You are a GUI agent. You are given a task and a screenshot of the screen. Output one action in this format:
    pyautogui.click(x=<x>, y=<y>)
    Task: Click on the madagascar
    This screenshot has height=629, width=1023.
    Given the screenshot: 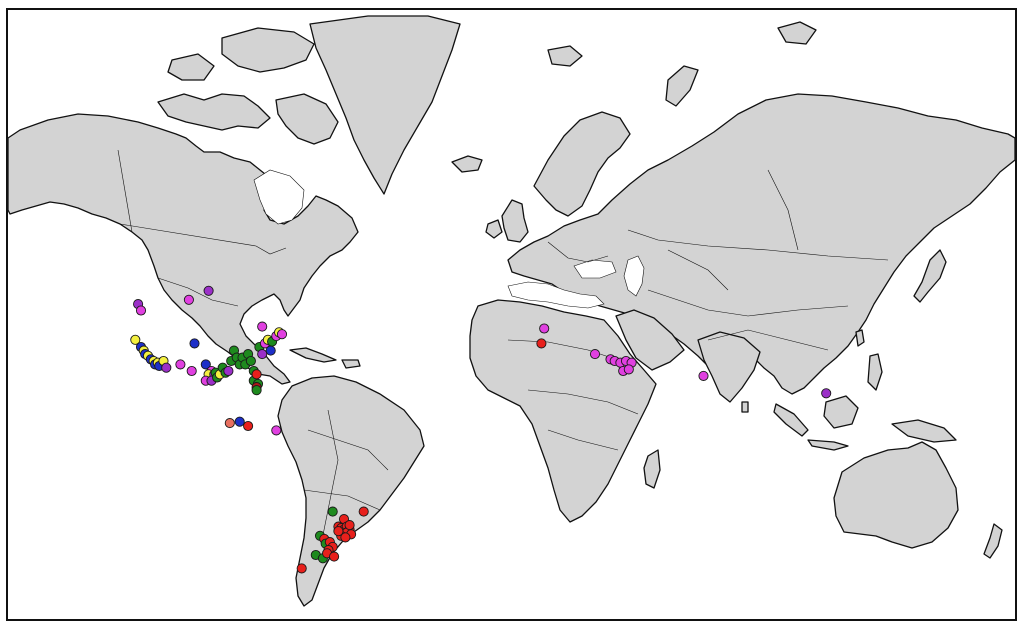 What is the action you would take?
    pyautogui.click(x=652, y=469)
    